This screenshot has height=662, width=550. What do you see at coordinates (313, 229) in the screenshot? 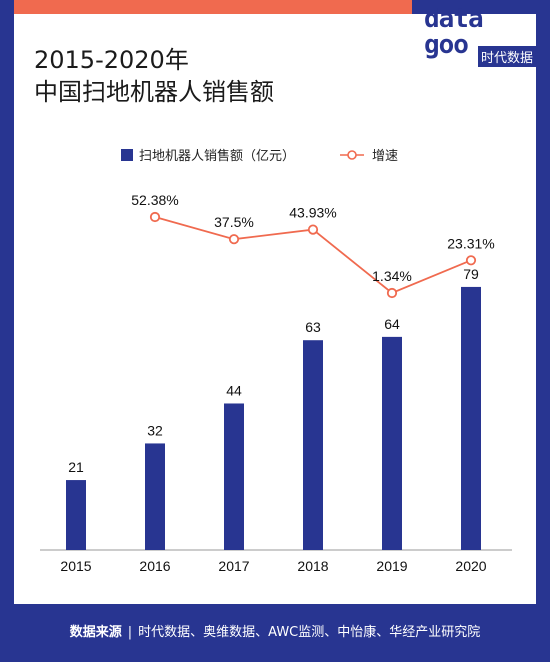
I see `growth-point-2018` at bounding box center [313, 229].